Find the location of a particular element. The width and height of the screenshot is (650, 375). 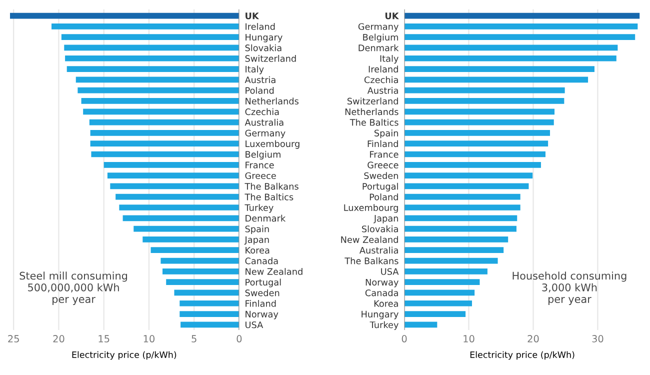

y-tick-label: Ireland is located at coordinates (260, 26).